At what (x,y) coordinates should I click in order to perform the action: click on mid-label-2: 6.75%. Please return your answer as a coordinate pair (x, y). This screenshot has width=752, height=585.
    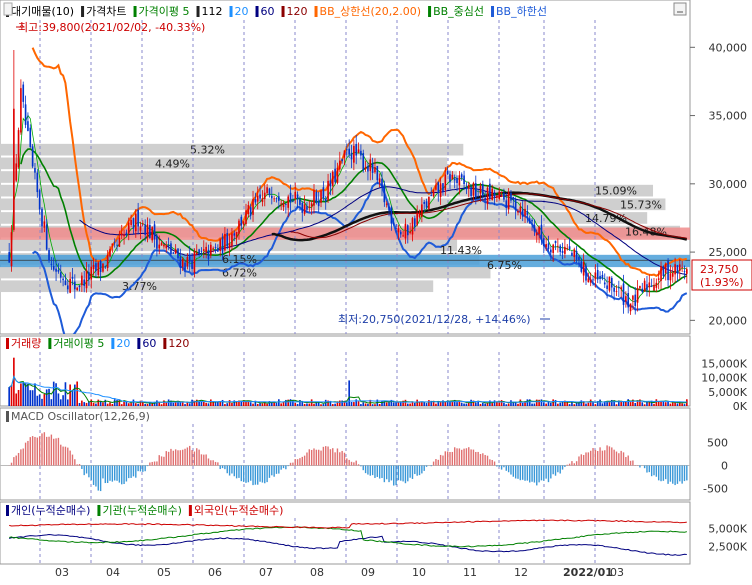
    Looking at the image, I should click on (504, 265).